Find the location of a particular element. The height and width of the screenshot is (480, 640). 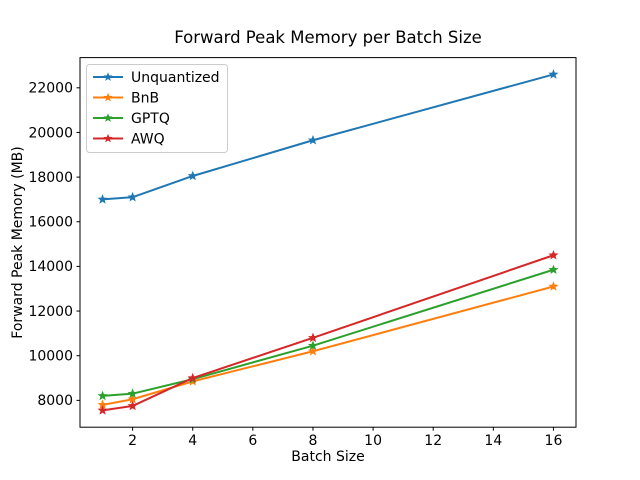

y-tick-label: 14000 is located at coordinates (50, 267).